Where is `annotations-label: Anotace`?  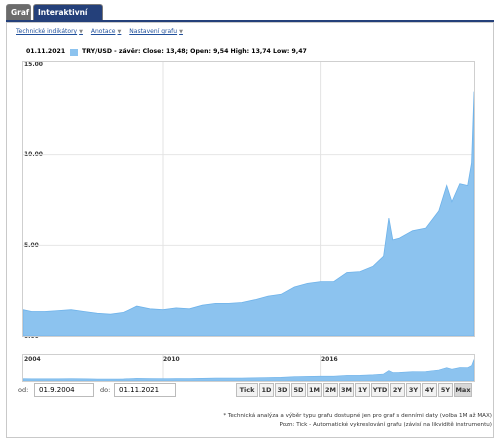 annotations-label: Anotace is located at coordinates (103, 31).